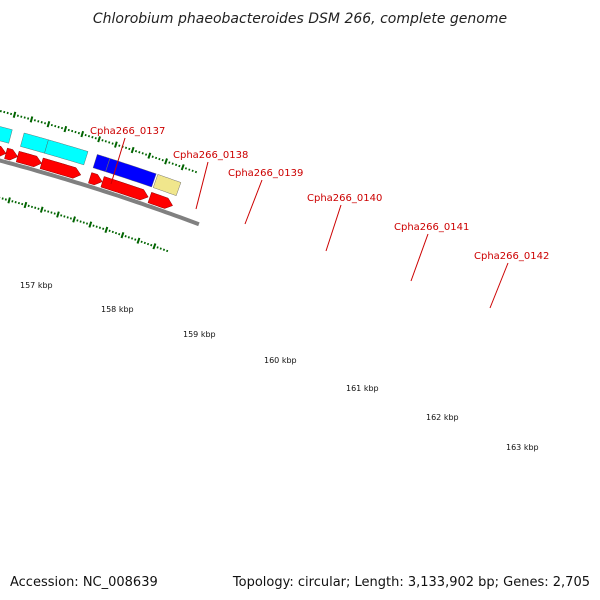 This screenshot has width=600, height=600. What do you see at coordinates (511, 256) in the screenshot?
I see `gene-label-cpha266-0142: Cpha266_0142` at bounding box center [511, 256].